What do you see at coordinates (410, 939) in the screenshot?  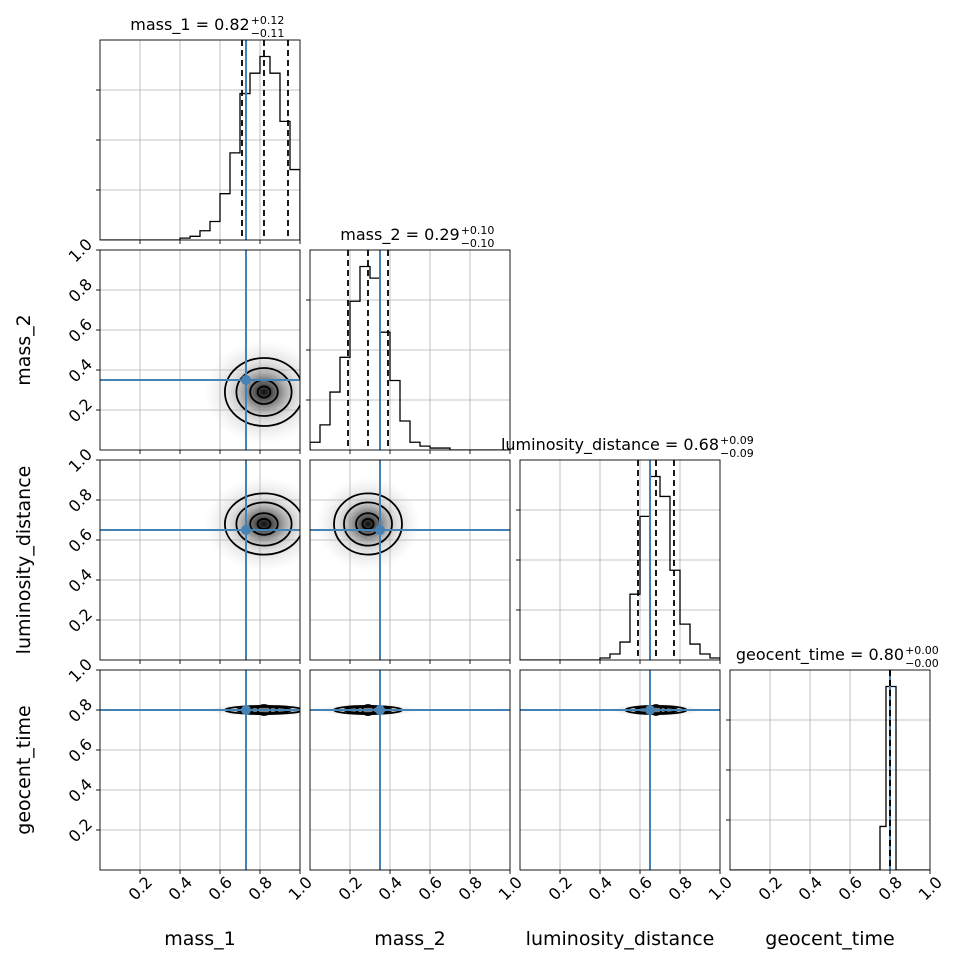 I see `x-axis-label-mass_2: mass_2` at bounding box center [410, 939].